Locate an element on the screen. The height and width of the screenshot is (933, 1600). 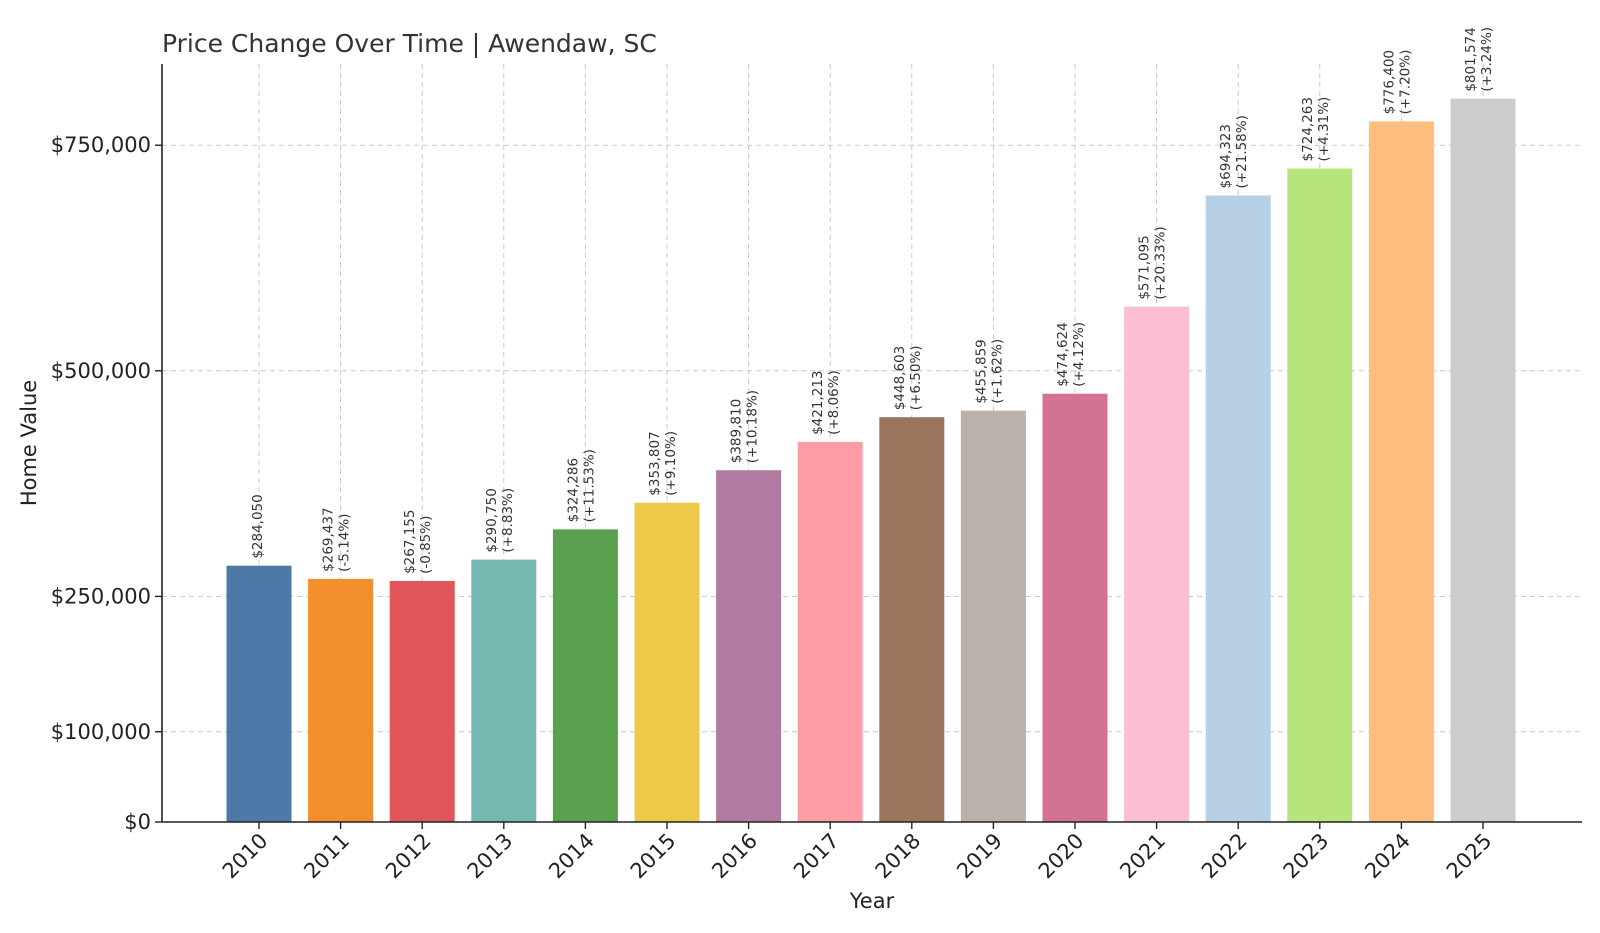
bar-value-label: $290,750 is located at coordinates (492, 520).